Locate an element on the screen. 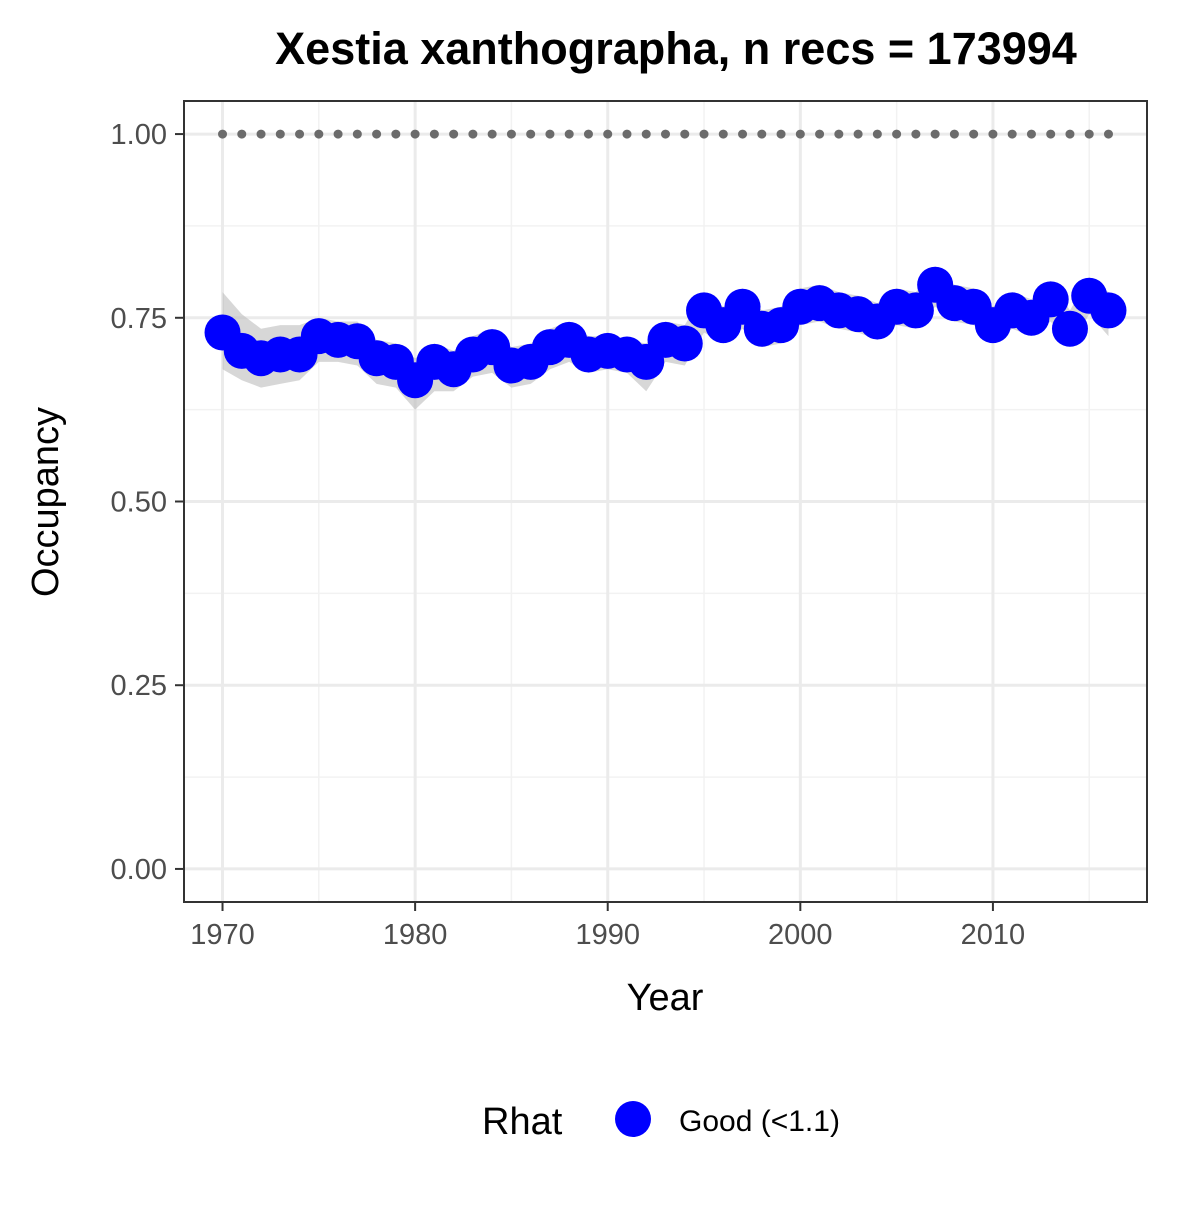 This screenshot has width=1200, height=1205. x-tick-label: 2000 is located at coordinates (800, 935).